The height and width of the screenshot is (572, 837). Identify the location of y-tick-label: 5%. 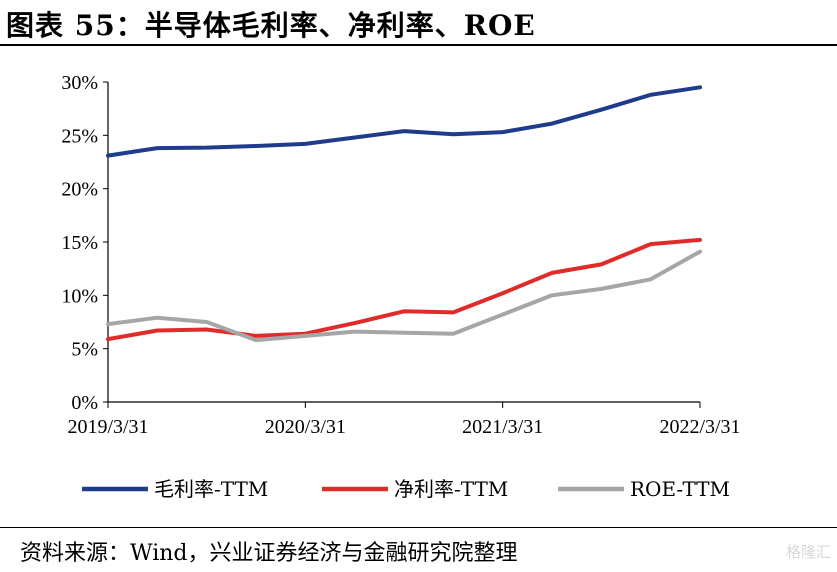
(84, 350).